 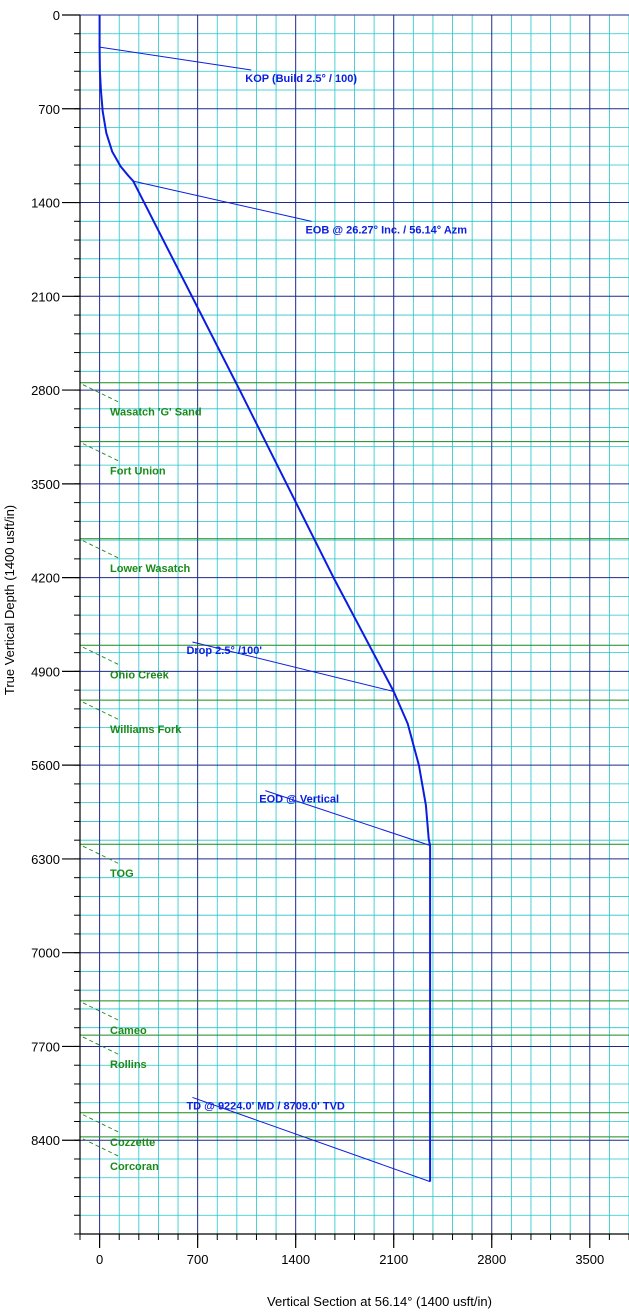 I want to click on y-tick-label: 0, so click(x=56, y=15).